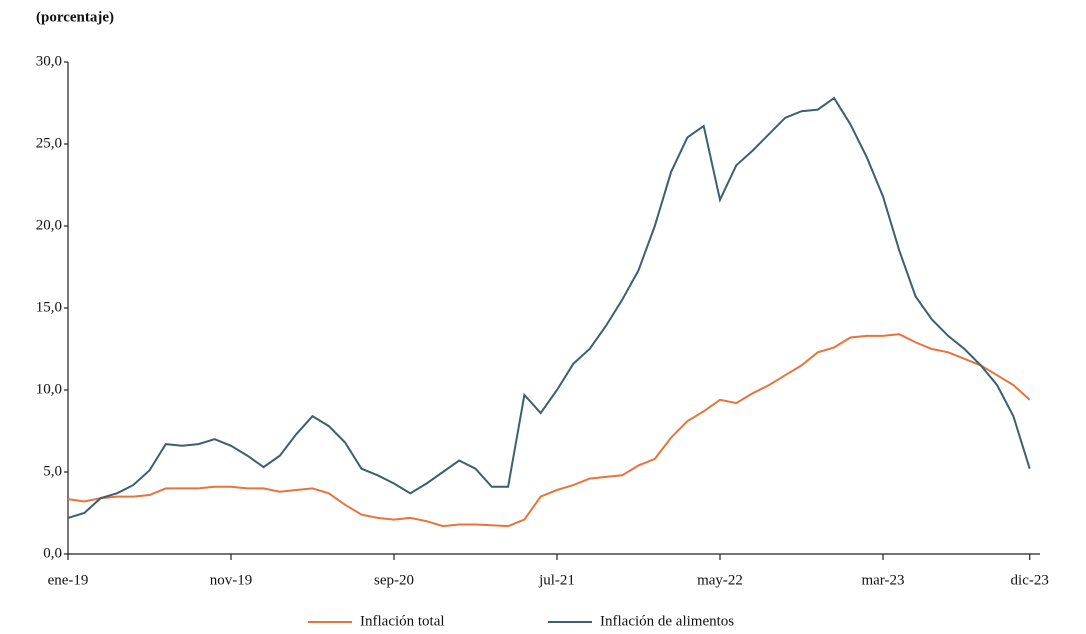  What do you see at coordinates (667, 621) in the screenshot?
I see `legend-label: Inflación de alimentos` at bounding box center [667, 621].